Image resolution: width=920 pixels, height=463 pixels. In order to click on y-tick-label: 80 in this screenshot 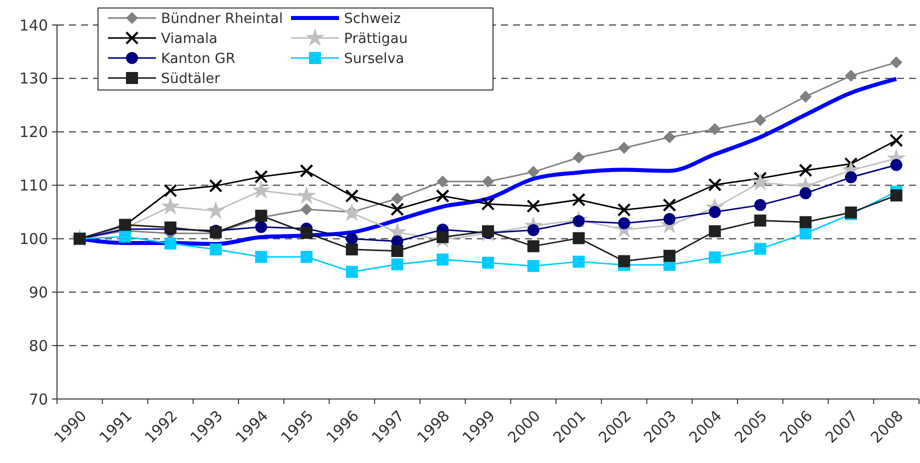, I will do `click(38, 345)`.